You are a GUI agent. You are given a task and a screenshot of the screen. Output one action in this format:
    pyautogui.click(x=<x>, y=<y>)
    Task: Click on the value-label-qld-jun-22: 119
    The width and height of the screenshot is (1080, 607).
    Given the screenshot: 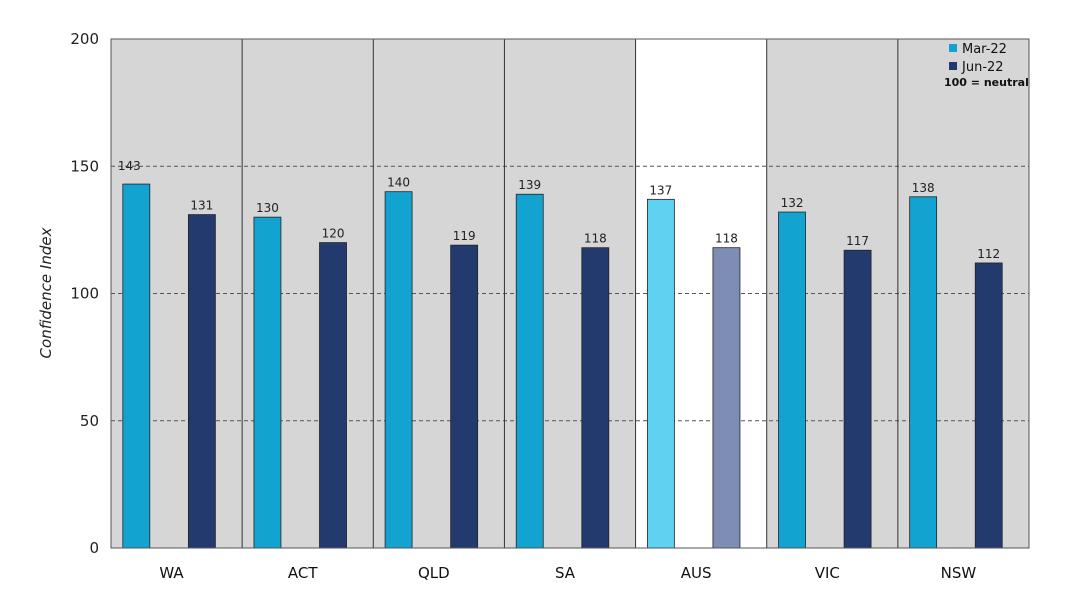 What is the action you would take?
    pyautogui.click(x=464, y=236)
    